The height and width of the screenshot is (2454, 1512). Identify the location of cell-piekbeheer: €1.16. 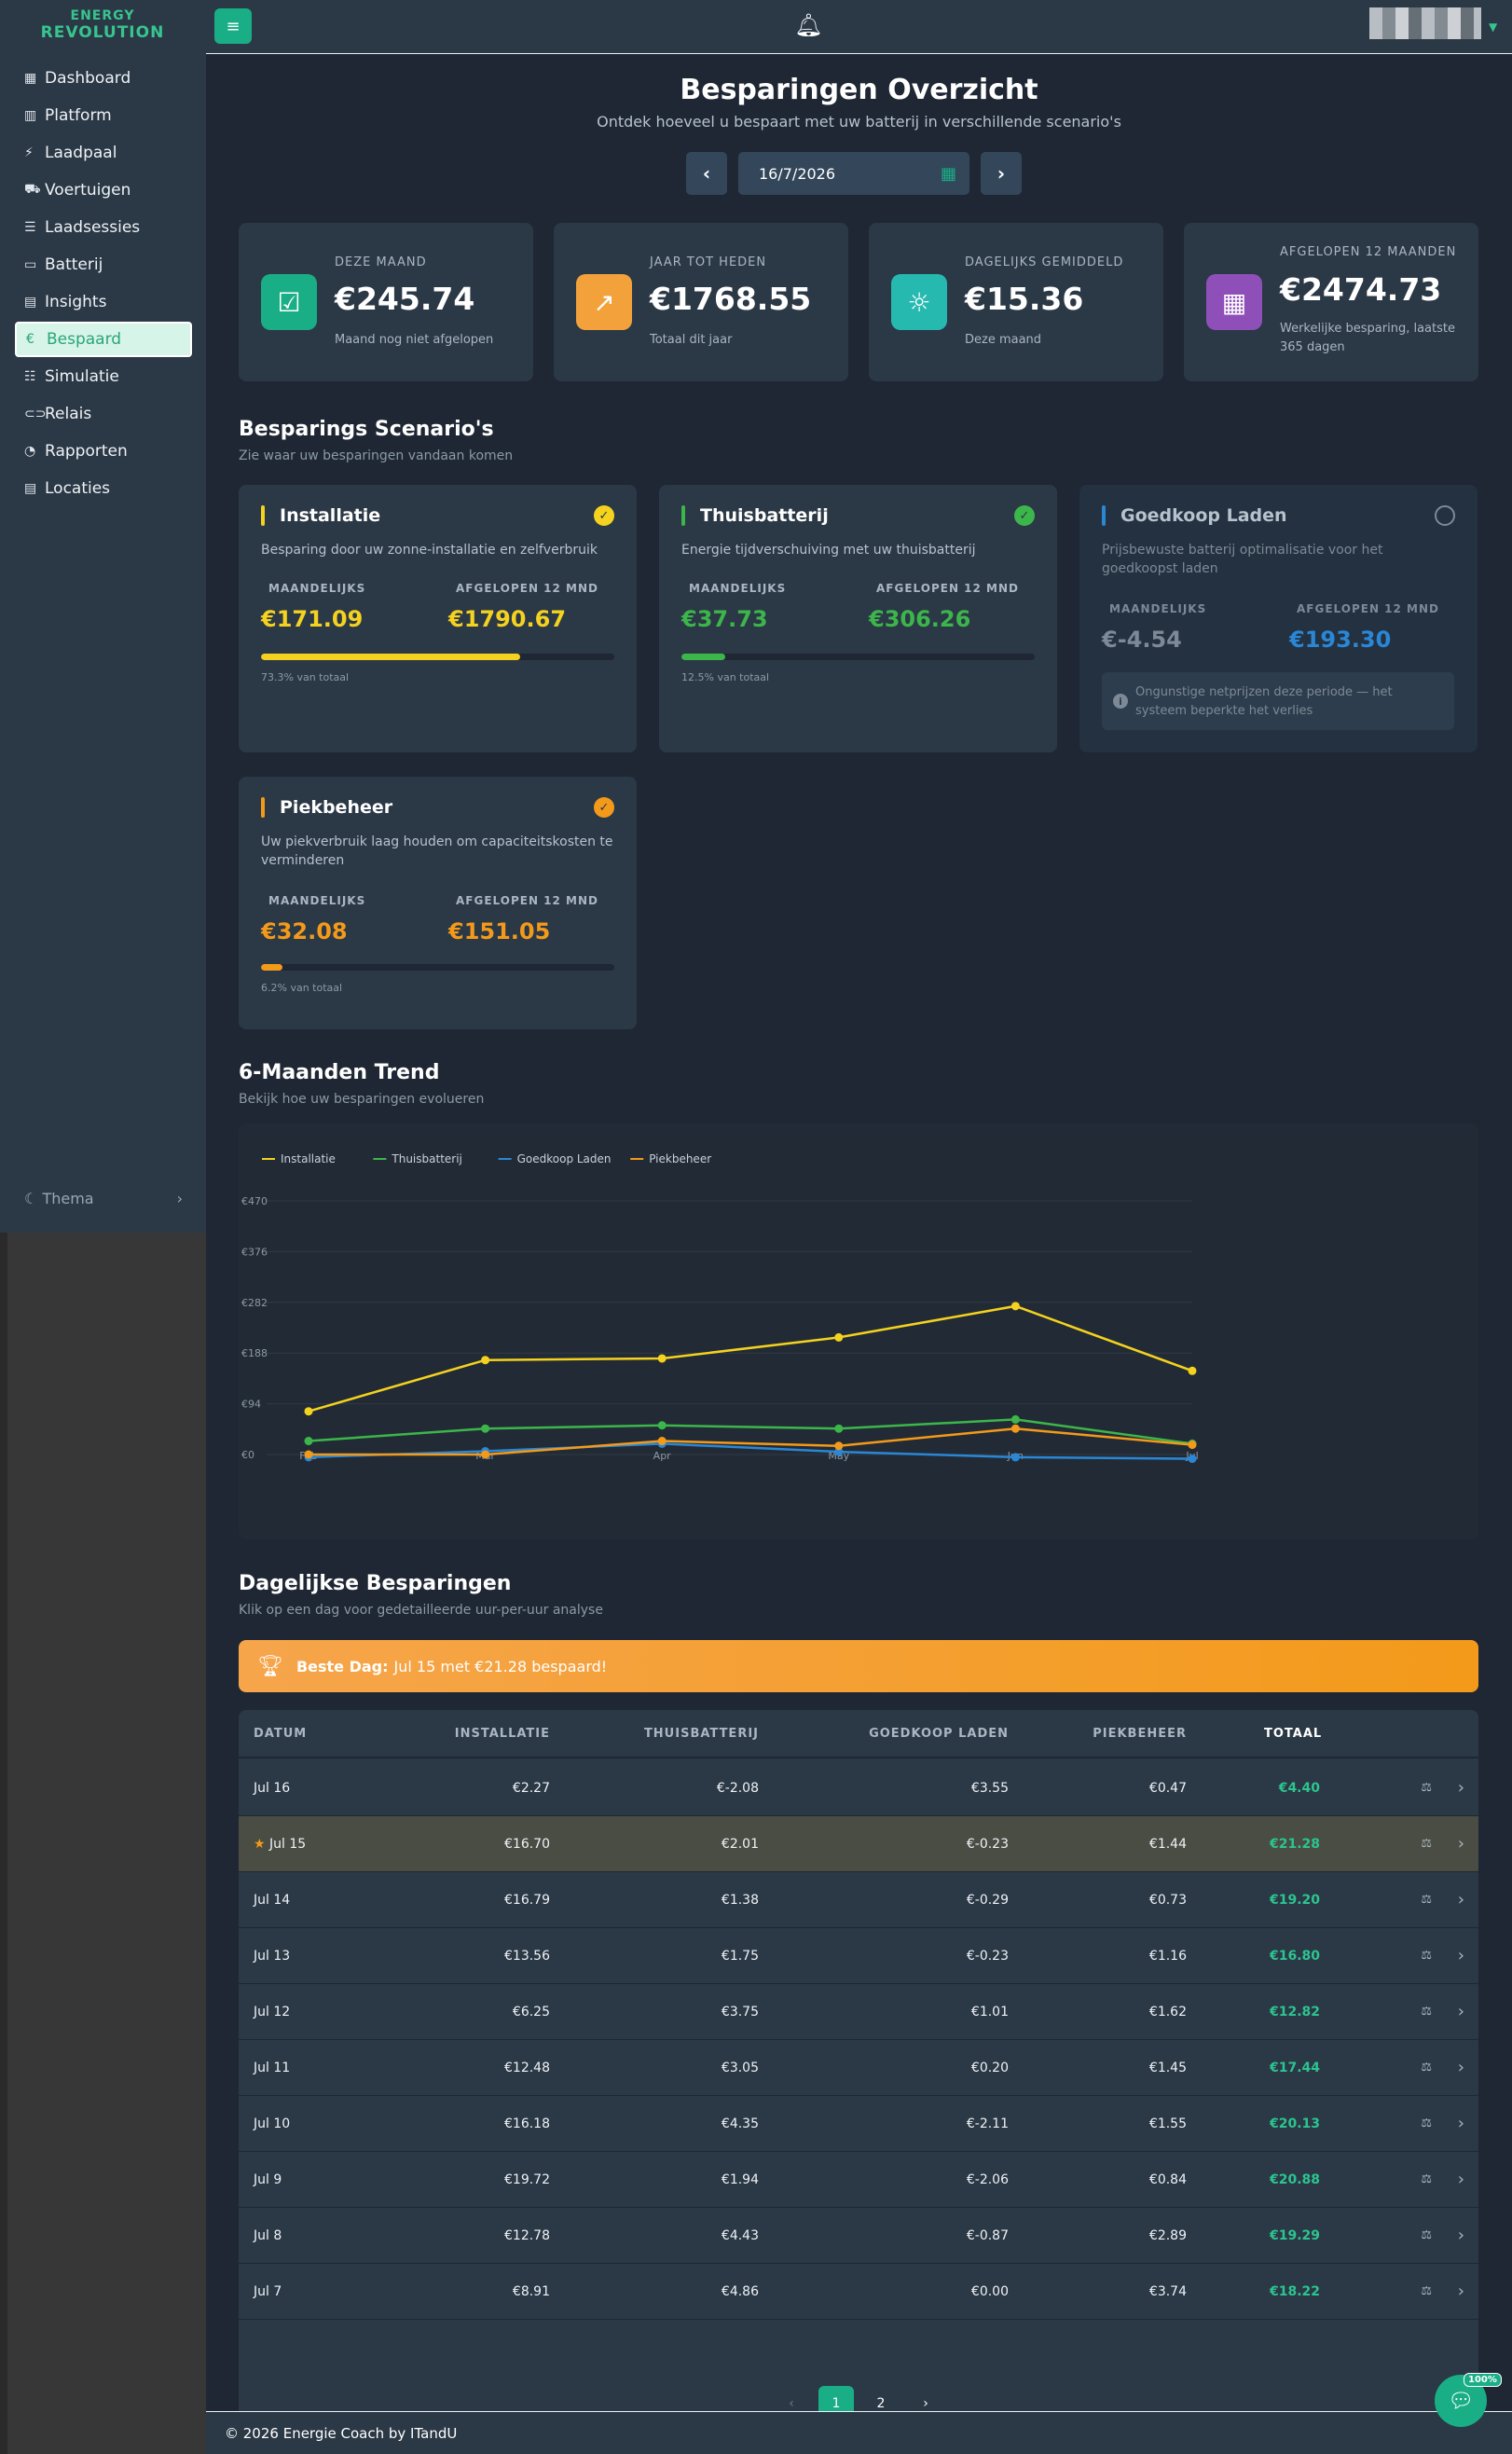
(1167, 1957).